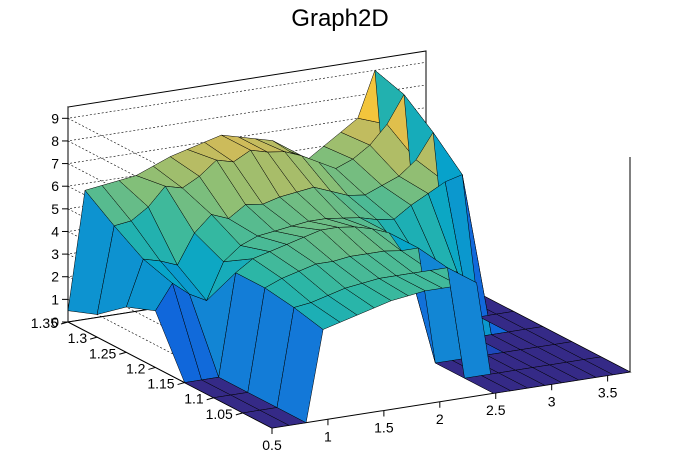 The height and width of the screenshot is (472, 696). Describe the element at coordinates (55, 231) in the screenshot. I see `z-tick-label: 4` at that location.